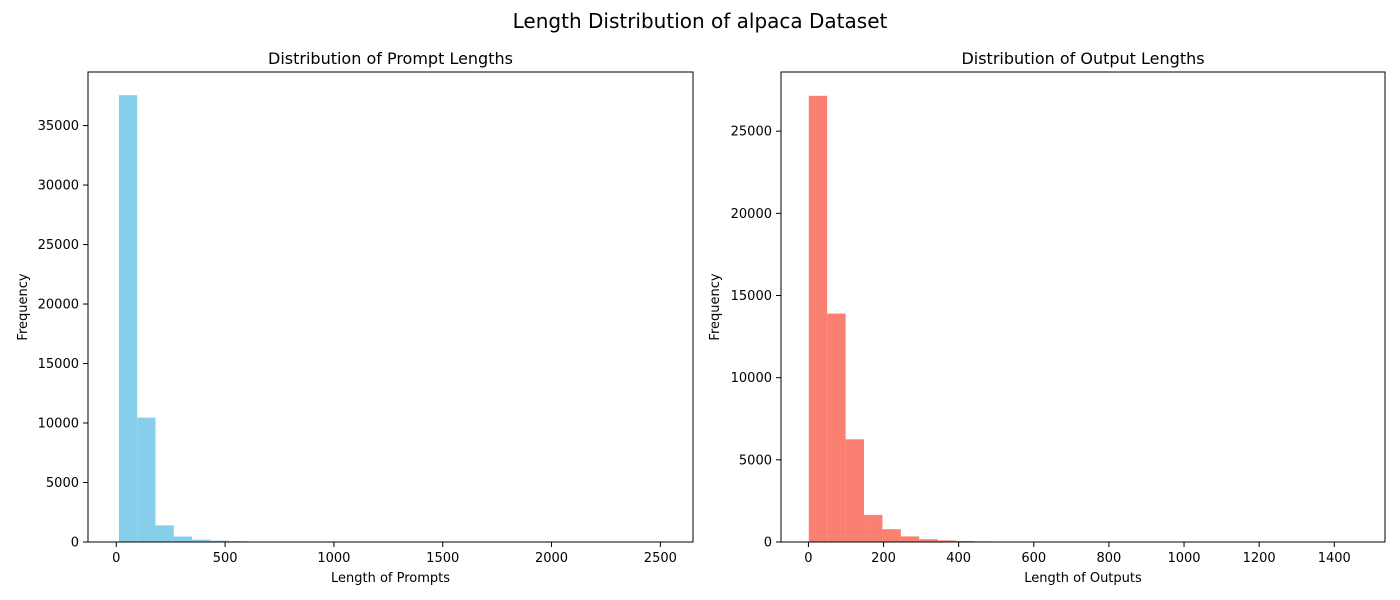  I want to click on prompt-histogram-x-tick-label: 1500, so click(442, 558).